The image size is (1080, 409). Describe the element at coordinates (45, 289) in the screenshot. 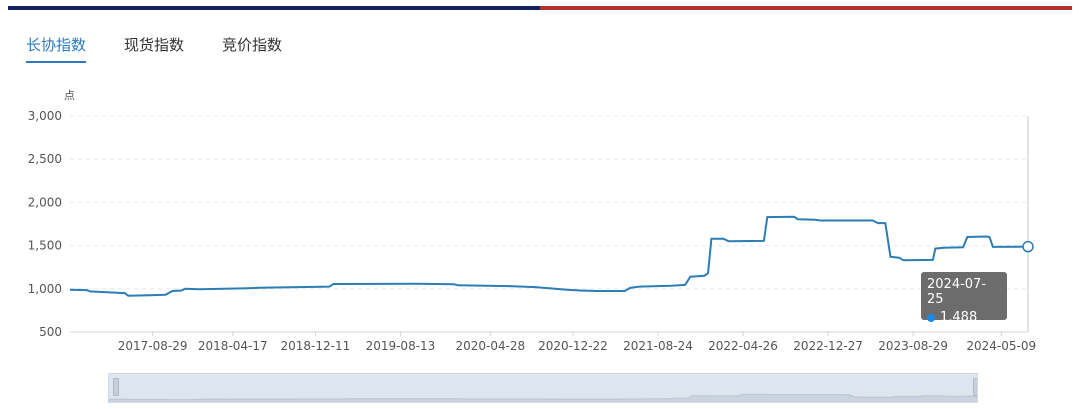

I see `y-tick-label: 1,000` at that location.